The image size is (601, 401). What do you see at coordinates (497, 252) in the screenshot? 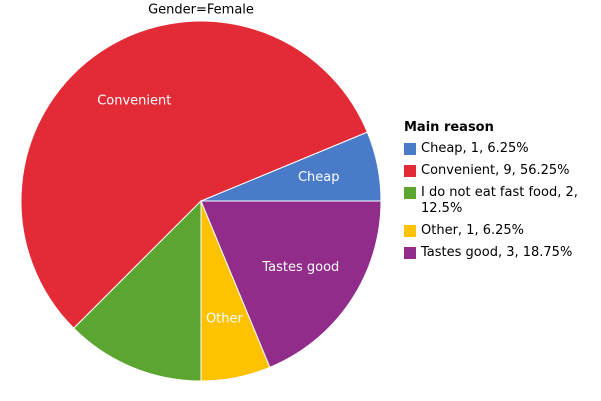
I see `legend-label: Tastes good, 3, 18.75%` at bounding box center [497, 252].